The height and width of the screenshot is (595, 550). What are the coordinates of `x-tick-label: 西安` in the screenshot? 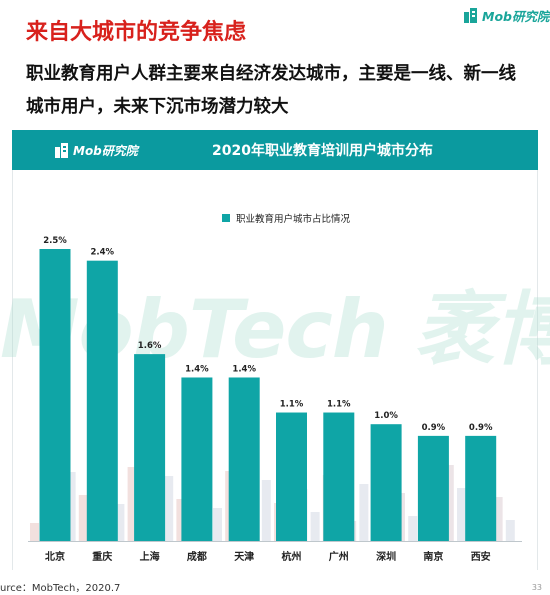 It's located at (481, 556).